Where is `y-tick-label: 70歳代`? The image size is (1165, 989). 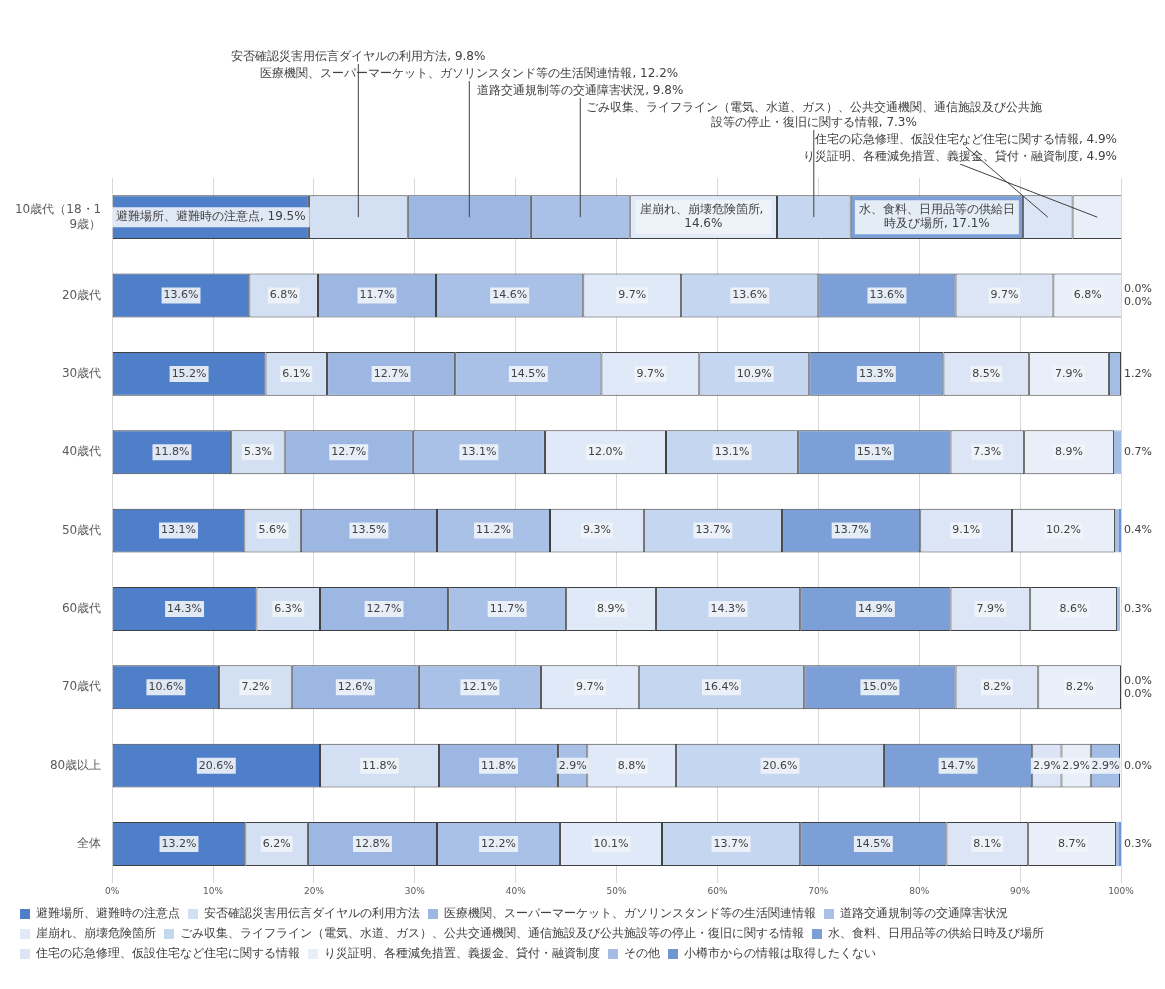 y-tick-label: 70歳代 is located at coordinates (81, 686).